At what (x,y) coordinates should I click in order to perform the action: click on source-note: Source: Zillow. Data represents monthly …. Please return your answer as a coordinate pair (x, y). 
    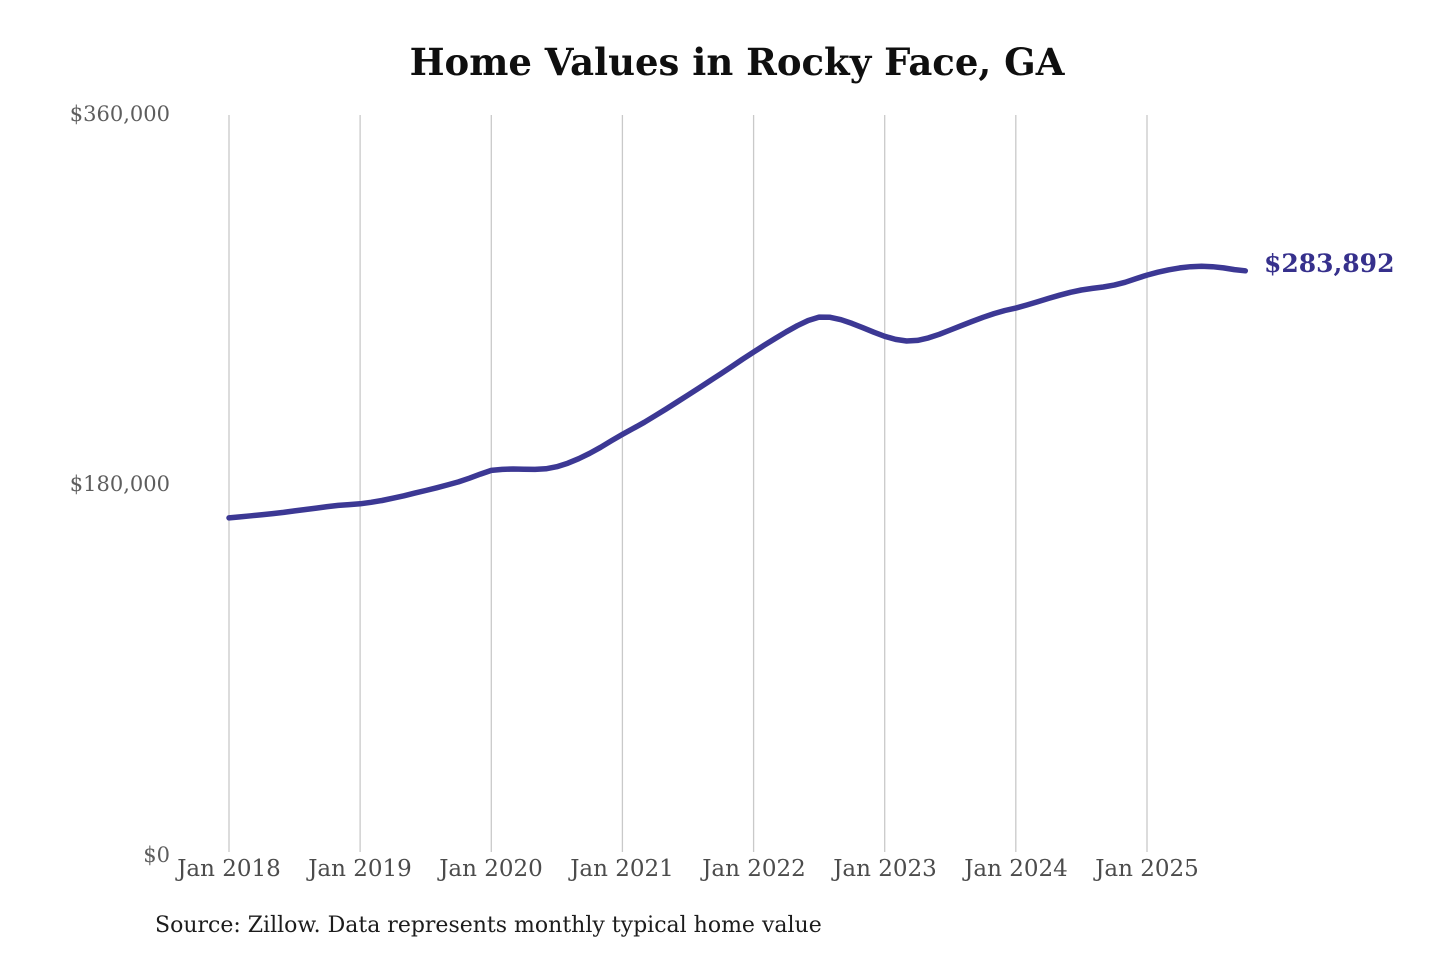
    Looking at the image, I should click on (488, 925).